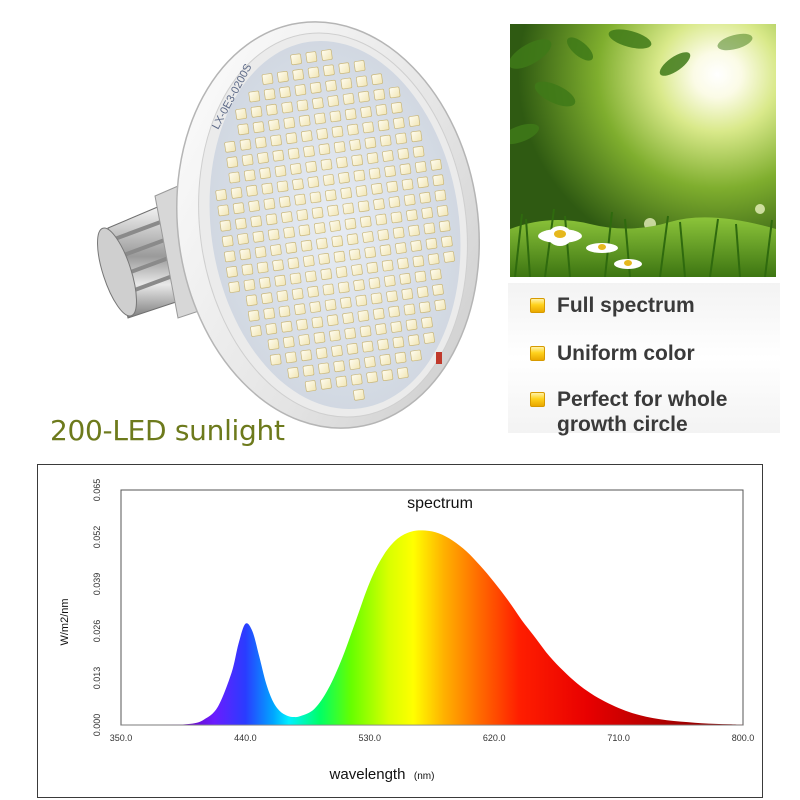 The height and width of the screenshot is (800, 800). What do you see at coordinates (537, 399) in the screenshot?
I see `feature-bullet-icon` at bounding box center [537, 399].